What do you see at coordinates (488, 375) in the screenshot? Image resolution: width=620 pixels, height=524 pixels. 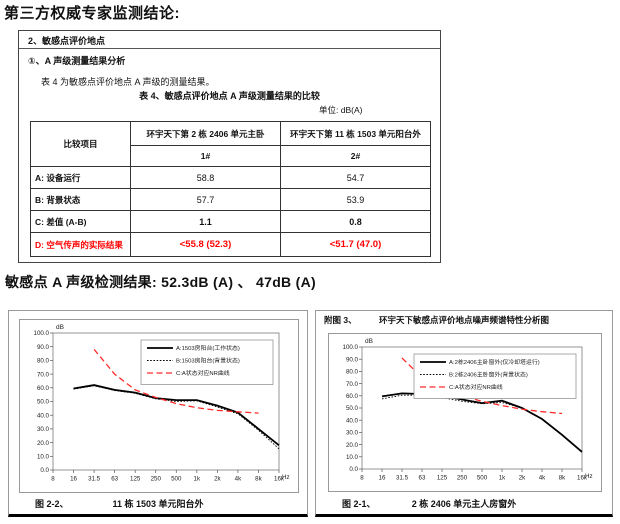 I see `svg-text: B:2栋2406主卧窗外(背景状态)` at bounding box center [488, 375].